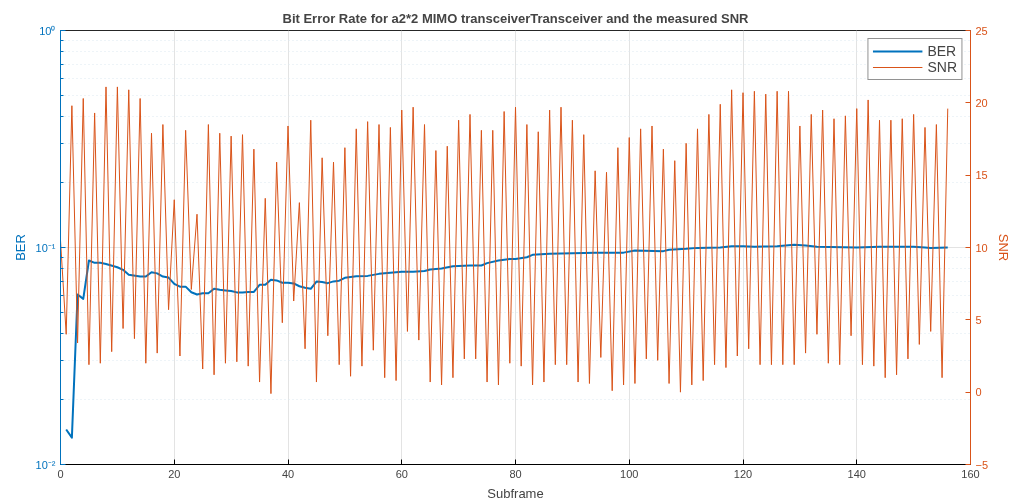  What do you see at coordinates (942, 51) in the screenshot?
I see `legend-label: BER` at bounding box center [942, 51].